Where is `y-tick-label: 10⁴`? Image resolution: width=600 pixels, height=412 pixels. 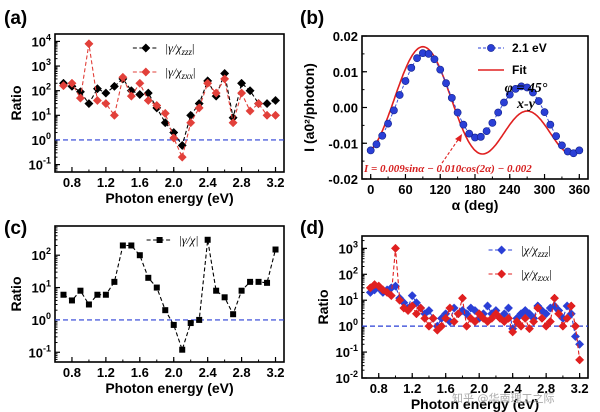 y-tick-label: 10⁴ is located at coordinates (41, 40).